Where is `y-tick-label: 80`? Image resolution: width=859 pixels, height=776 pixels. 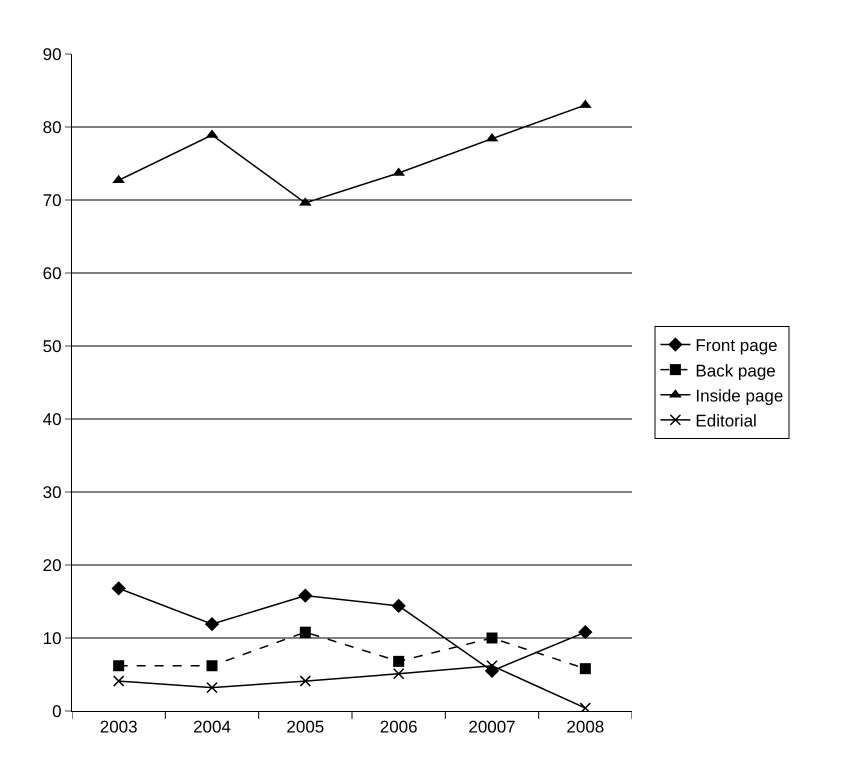
y-tick-label: 80 is located at coordinates (52, 127).